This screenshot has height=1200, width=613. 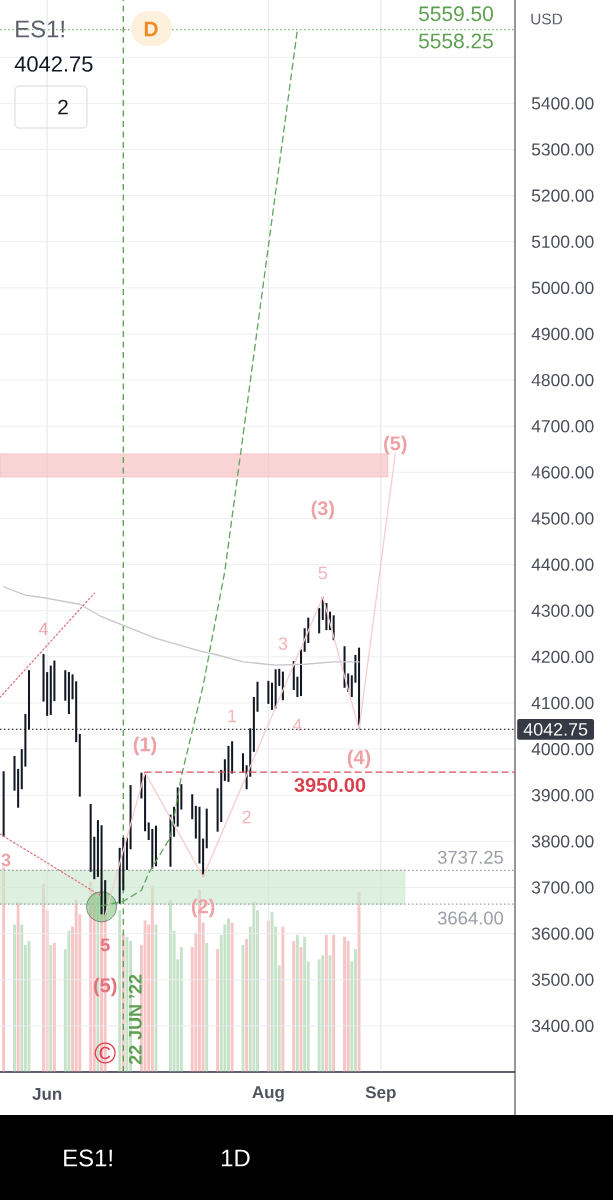 I want to click on annotation: 1, so click(x=232, y=716).